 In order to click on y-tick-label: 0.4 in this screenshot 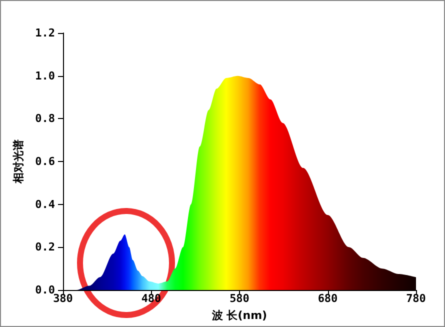, I will do `click(45, 204)`.